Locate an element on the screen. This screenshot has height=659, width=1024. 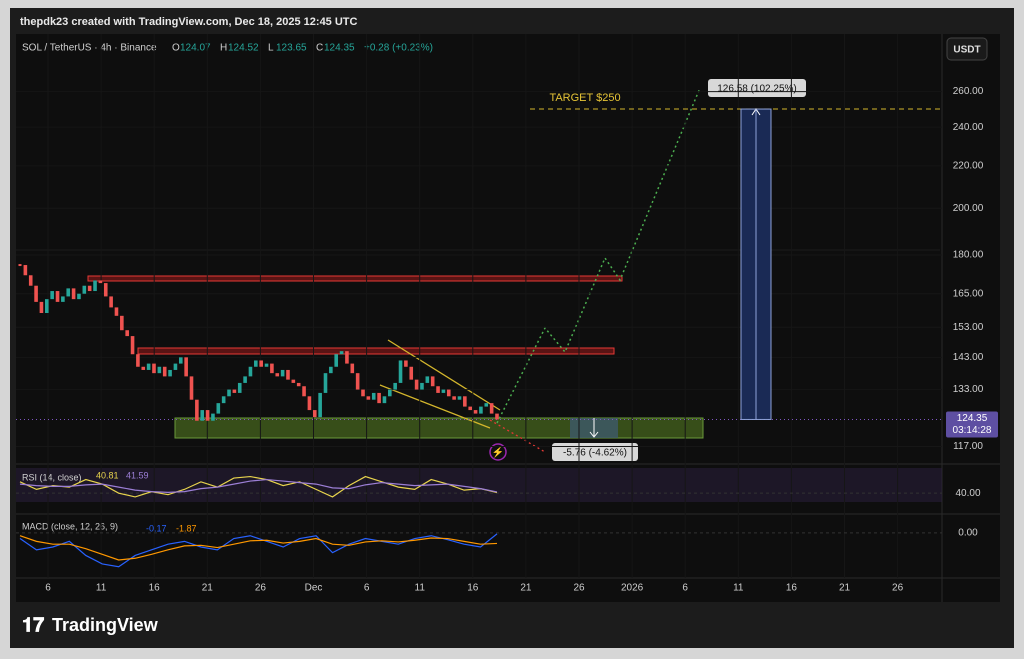
y-tick-label: 143.00 is located at coordinates (968, 357).